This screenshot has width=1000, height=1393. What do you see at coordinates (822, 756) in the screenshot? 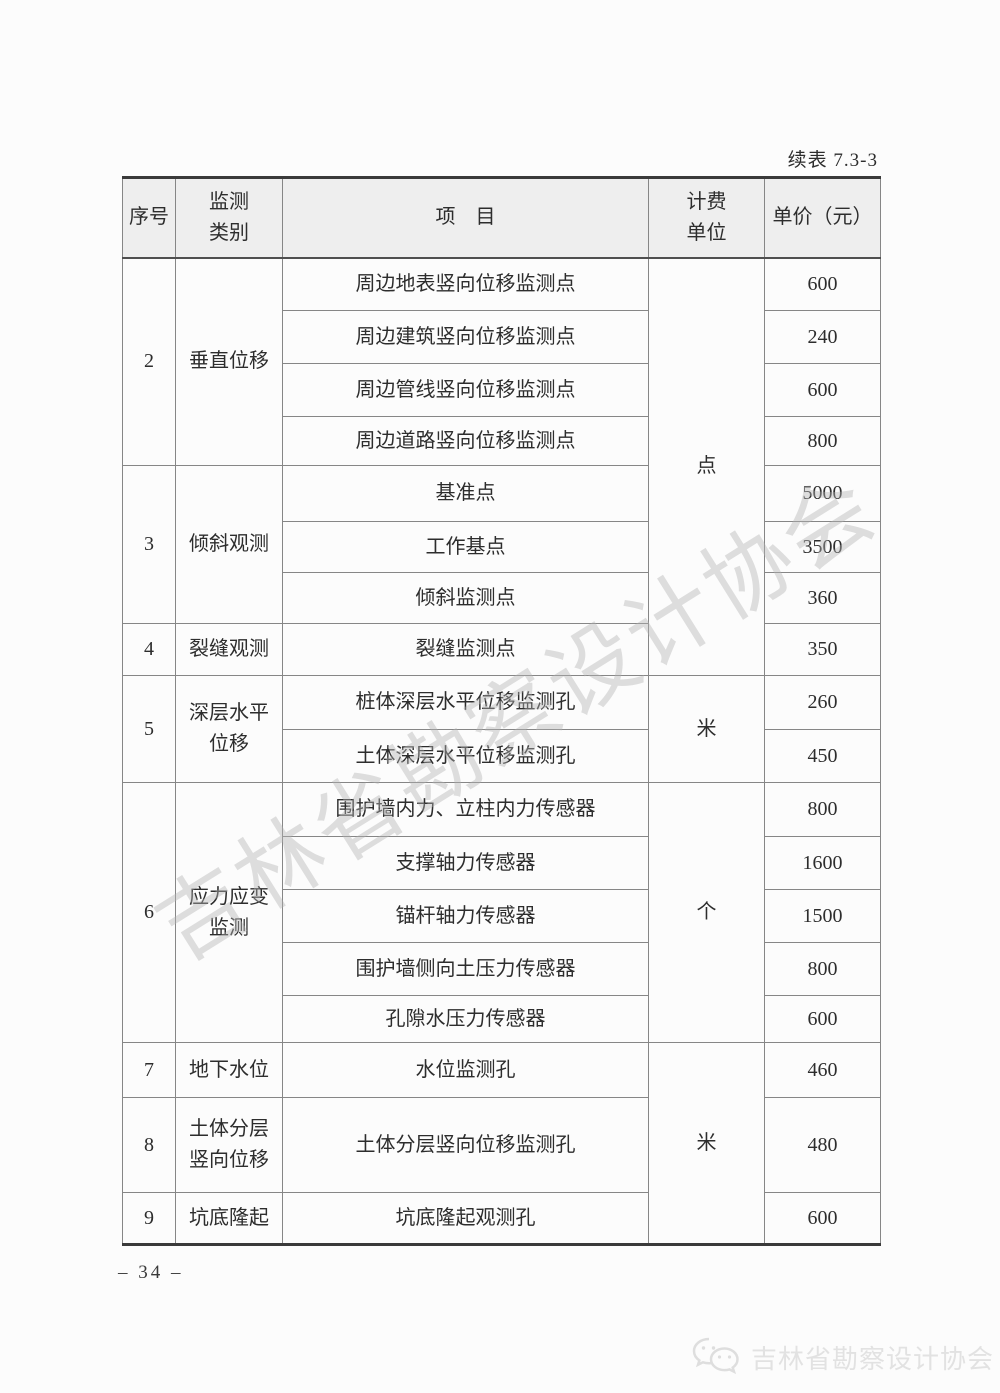
I see `price-cell: 450` at bounding box center [822, 756].